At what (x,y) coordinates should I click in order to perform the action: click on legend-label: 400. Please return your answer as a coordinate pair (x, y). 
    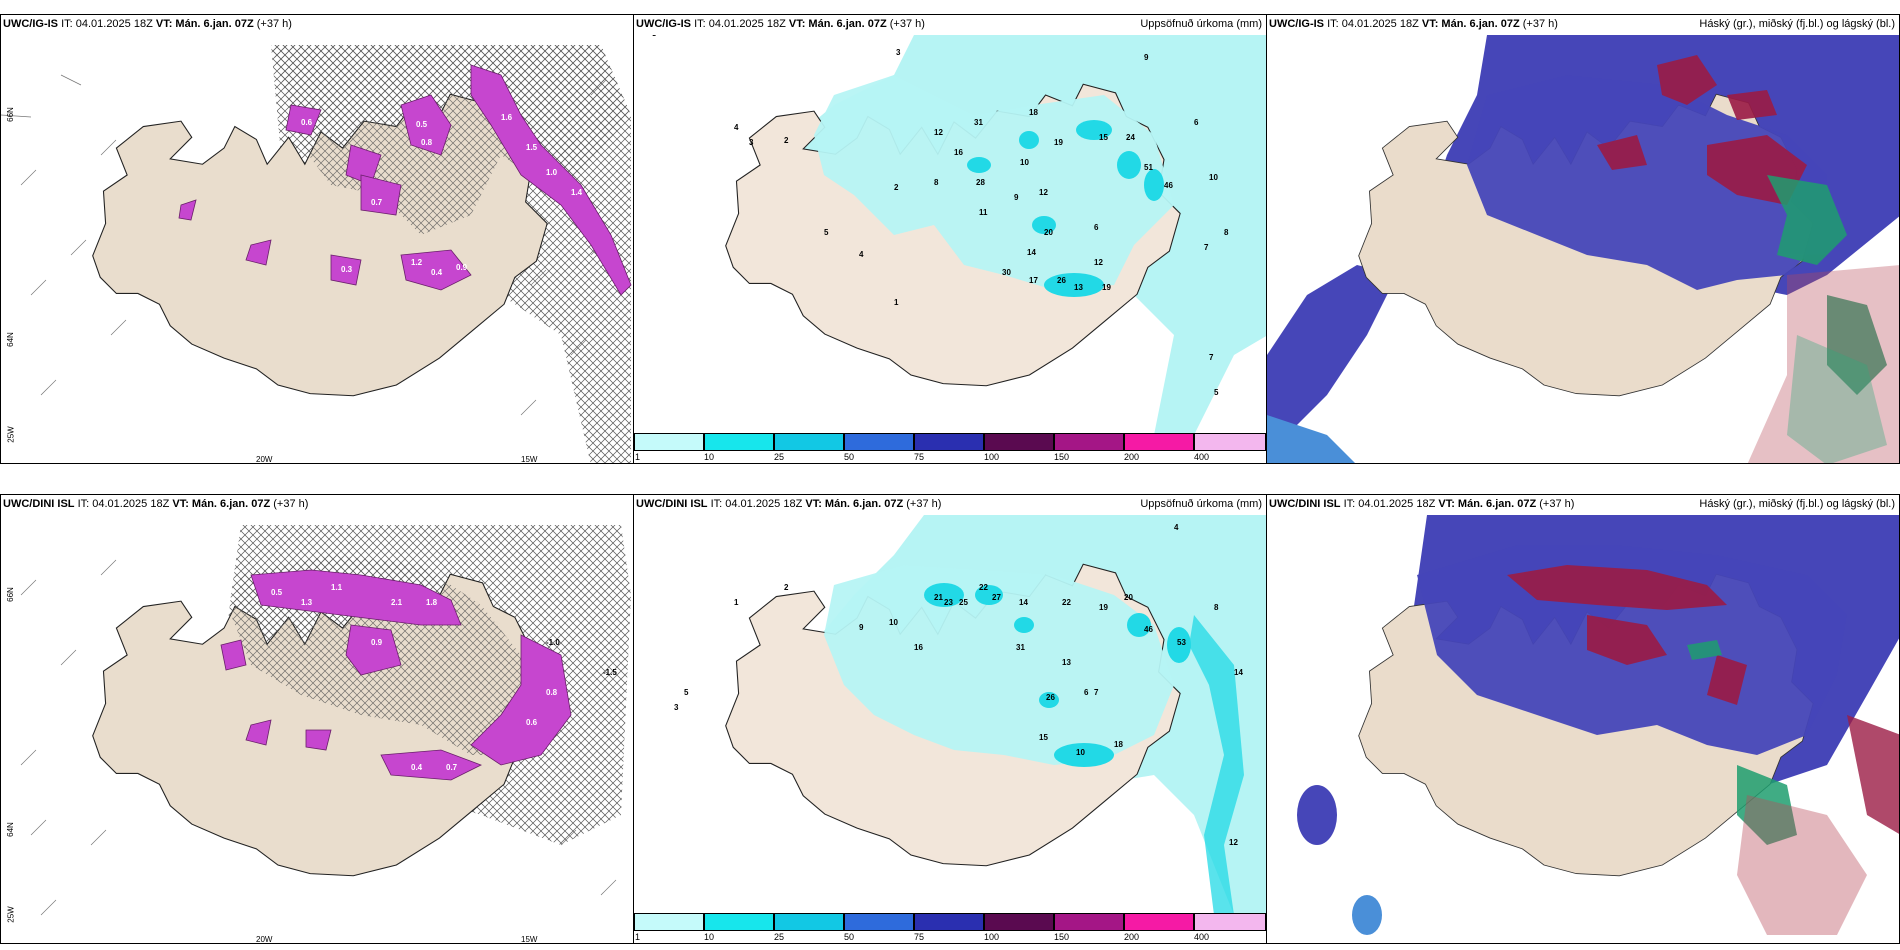
    Looking at the image, I should click on (1202, 457).